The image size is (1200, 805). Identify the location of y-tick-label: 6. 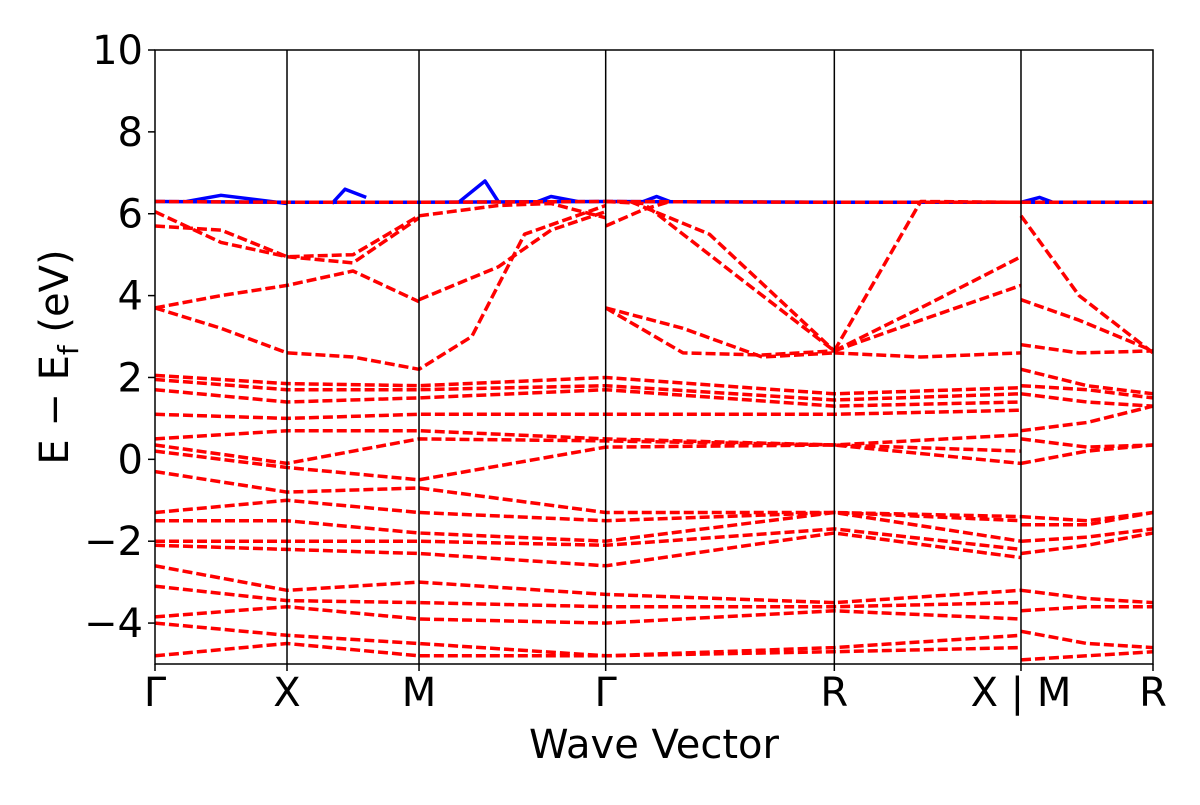
(130, 215).